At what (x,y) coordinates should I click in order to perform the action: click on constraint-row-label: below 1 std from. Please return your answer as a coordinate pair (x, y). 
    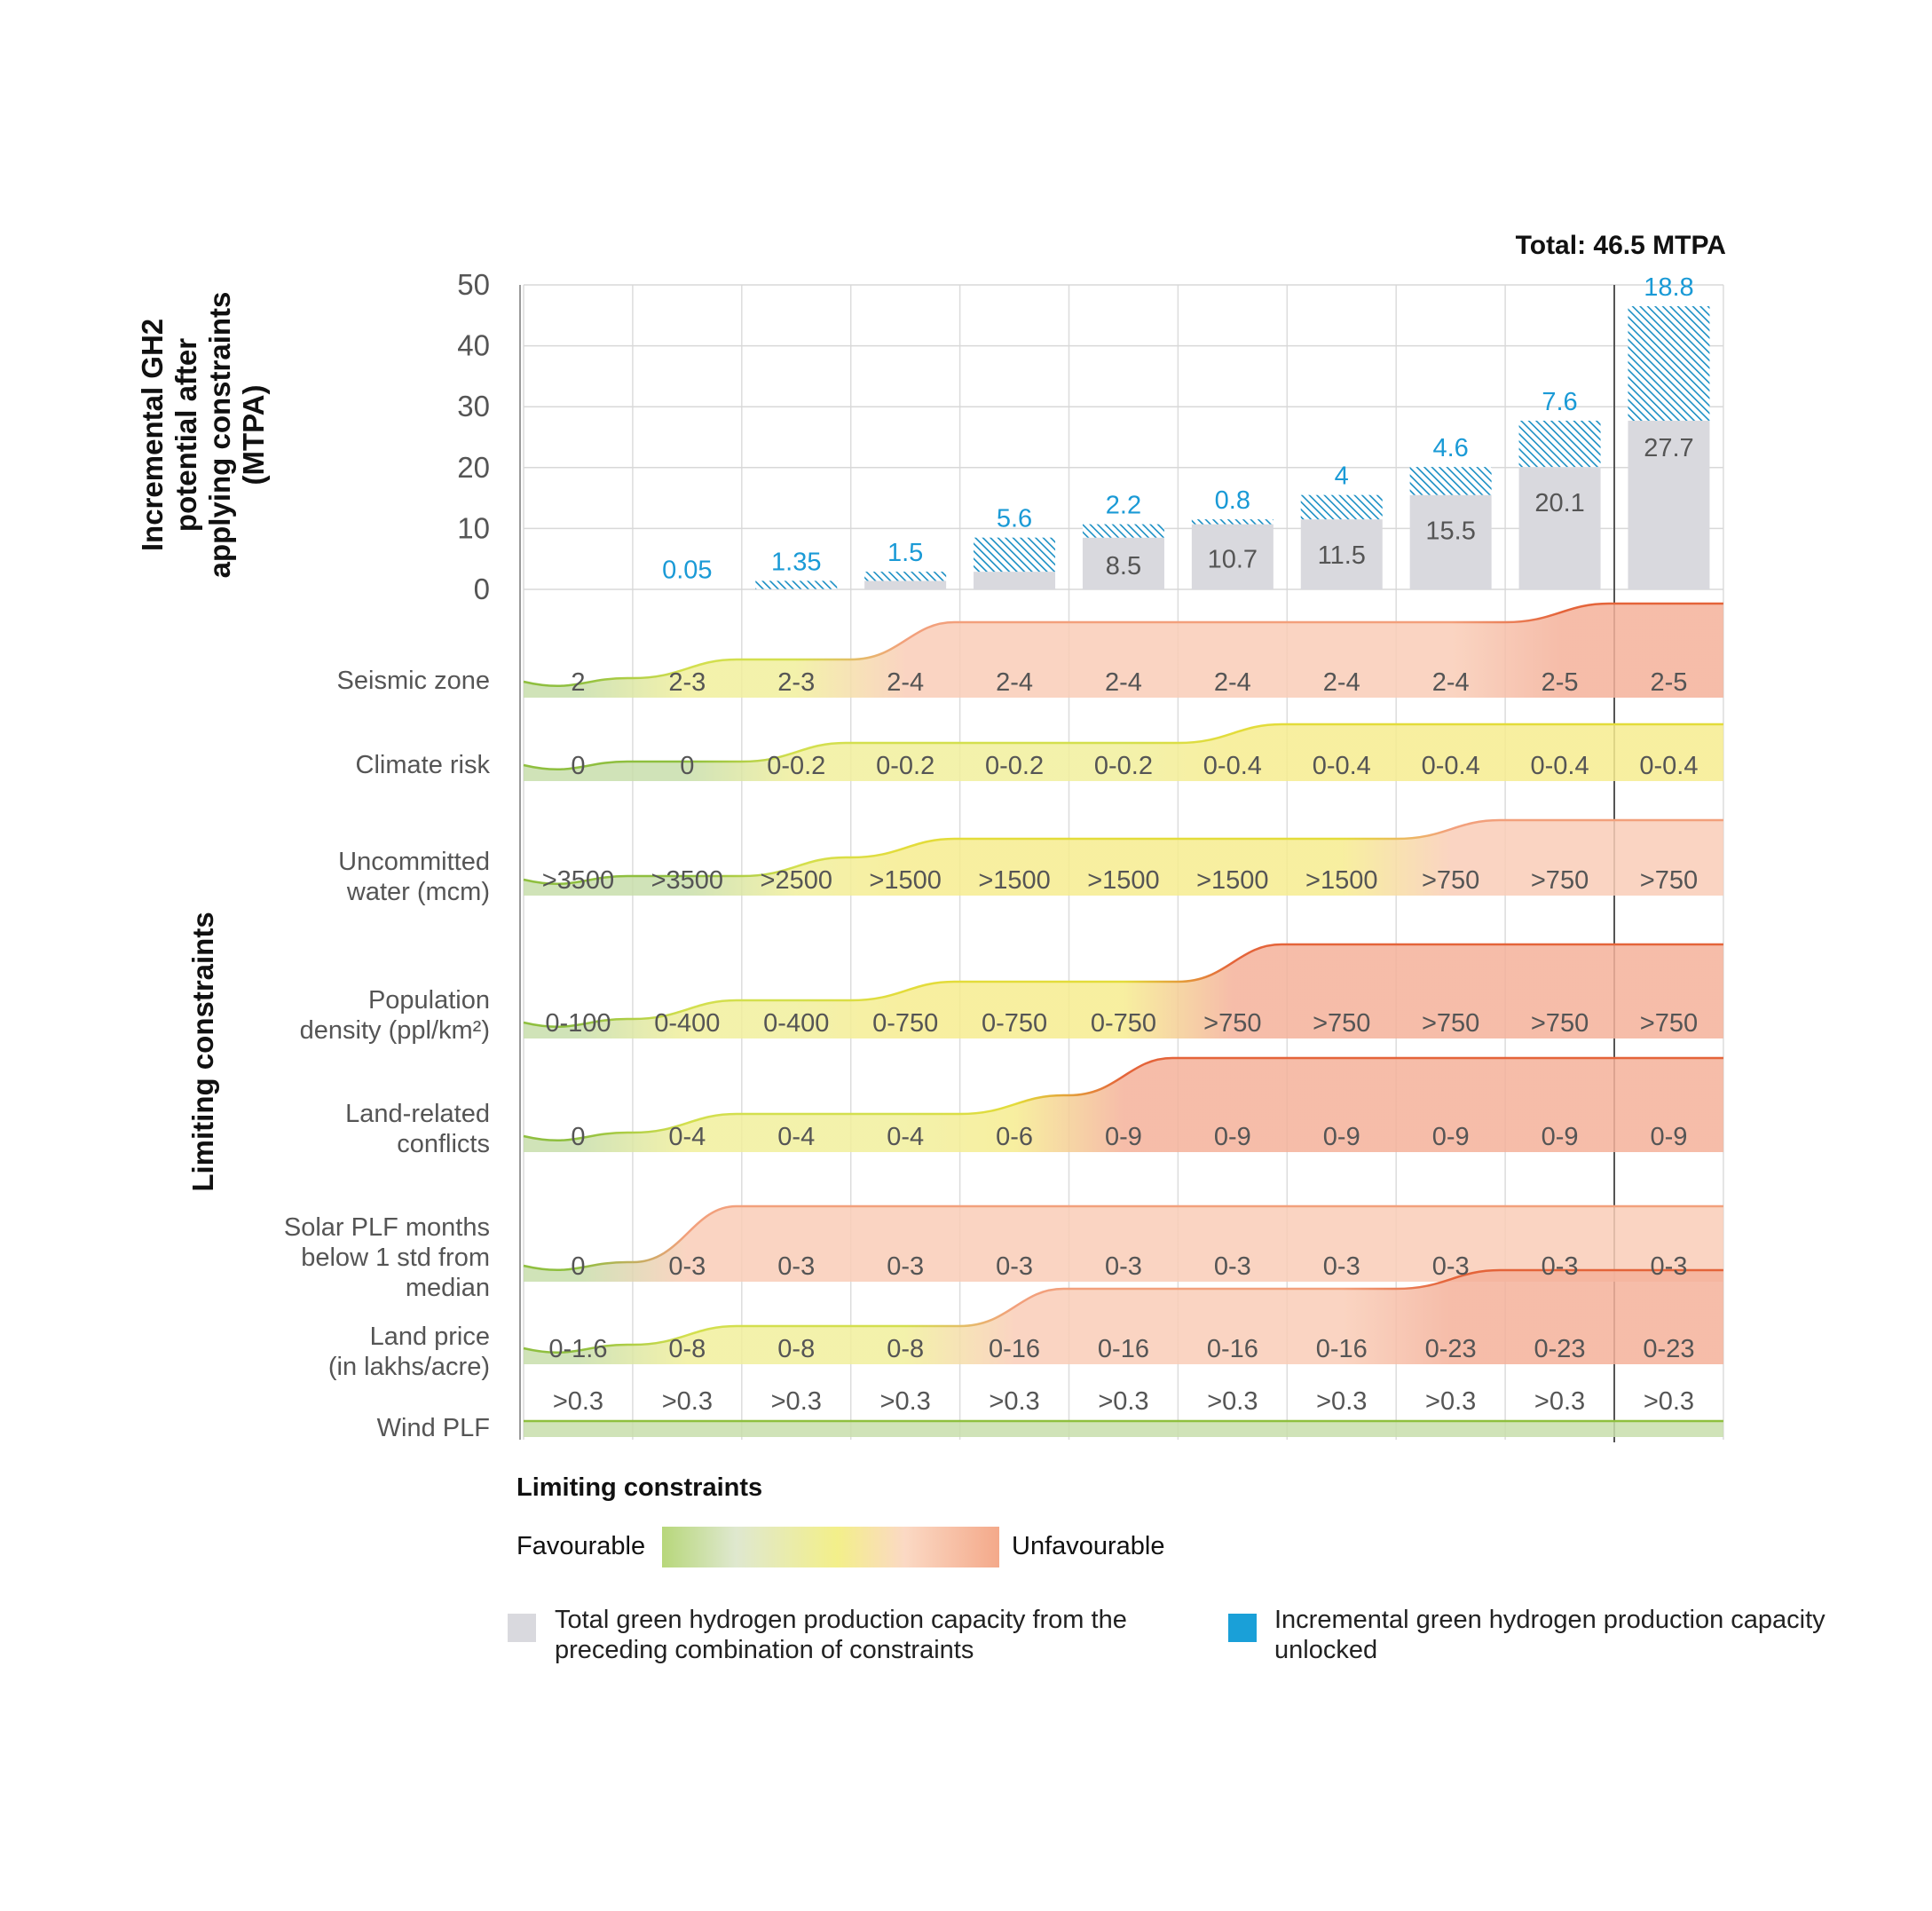
    Looking at the image, I should click on (395, 1258).